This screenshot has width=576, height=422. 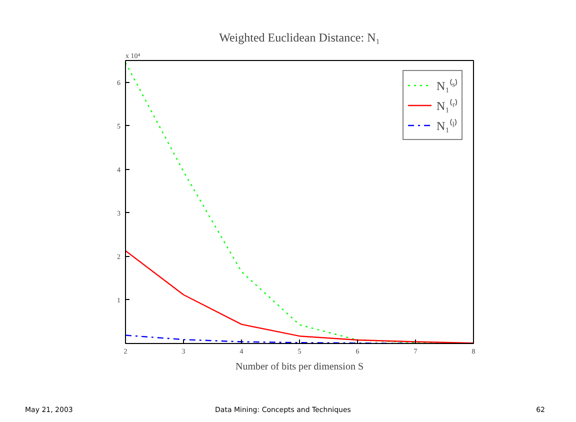 I want to click on legend-label: N₁⁽ʳ⁾, so click(x=447, y=106).